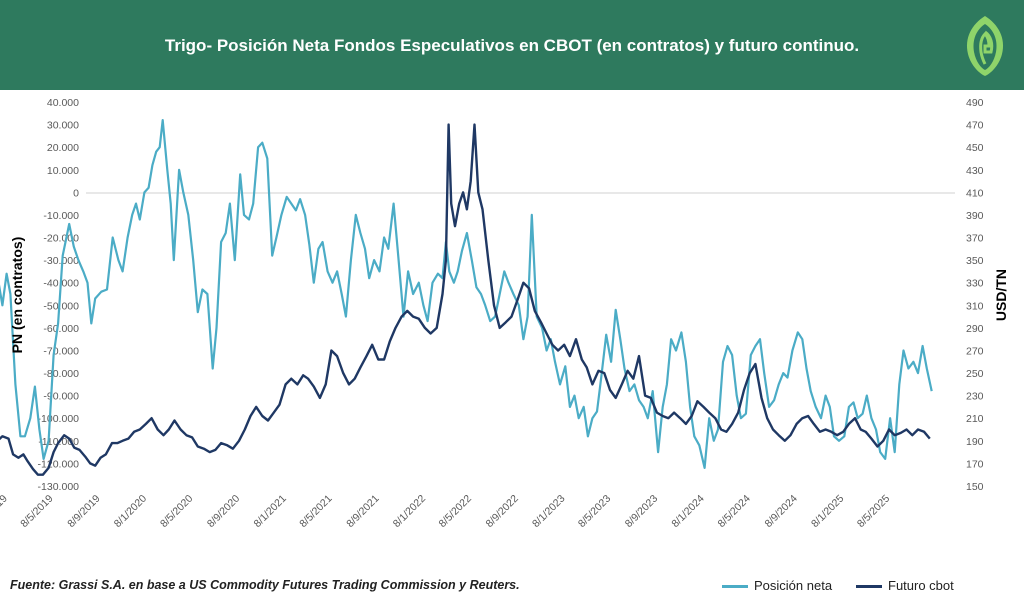 The height and width of the screenshot is (605, 1024). What do you see at coordinates (61, 239) in the screenshot?
I see `y-left-tick-label: -20.000` at bounding box center [61, 239].